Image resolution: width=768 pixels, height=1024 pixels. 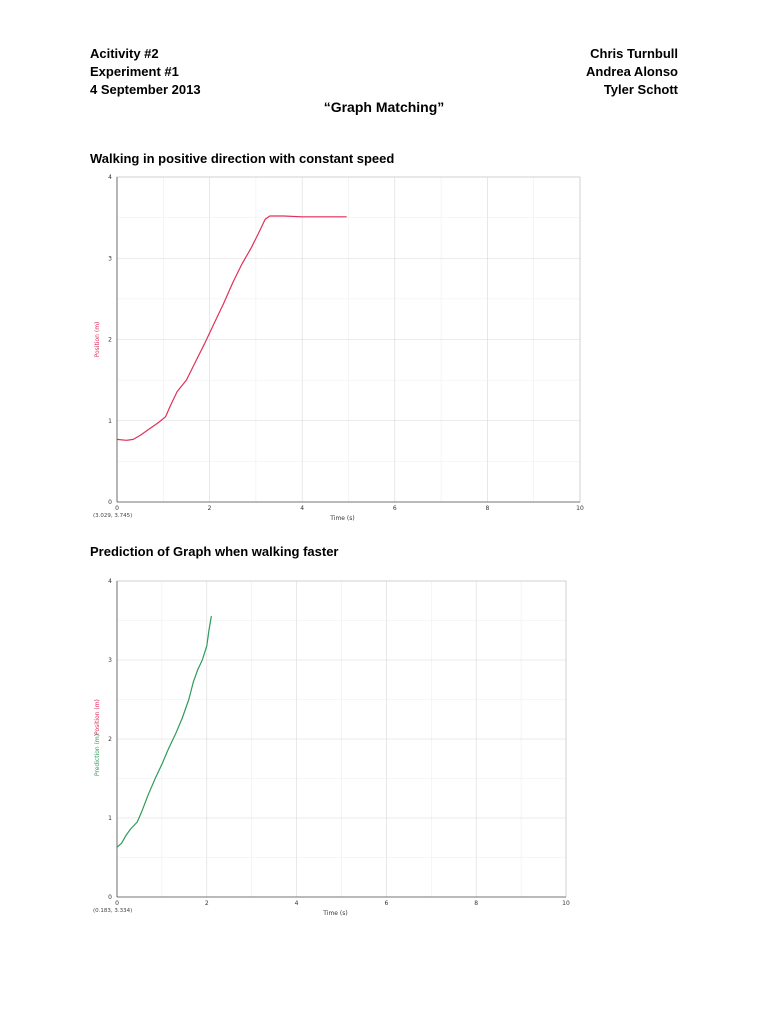 What do you see at coordinates (341, 518) in the screenshot?
I see `x-axis-label: Time (s)` at bounding box center [341, 518].